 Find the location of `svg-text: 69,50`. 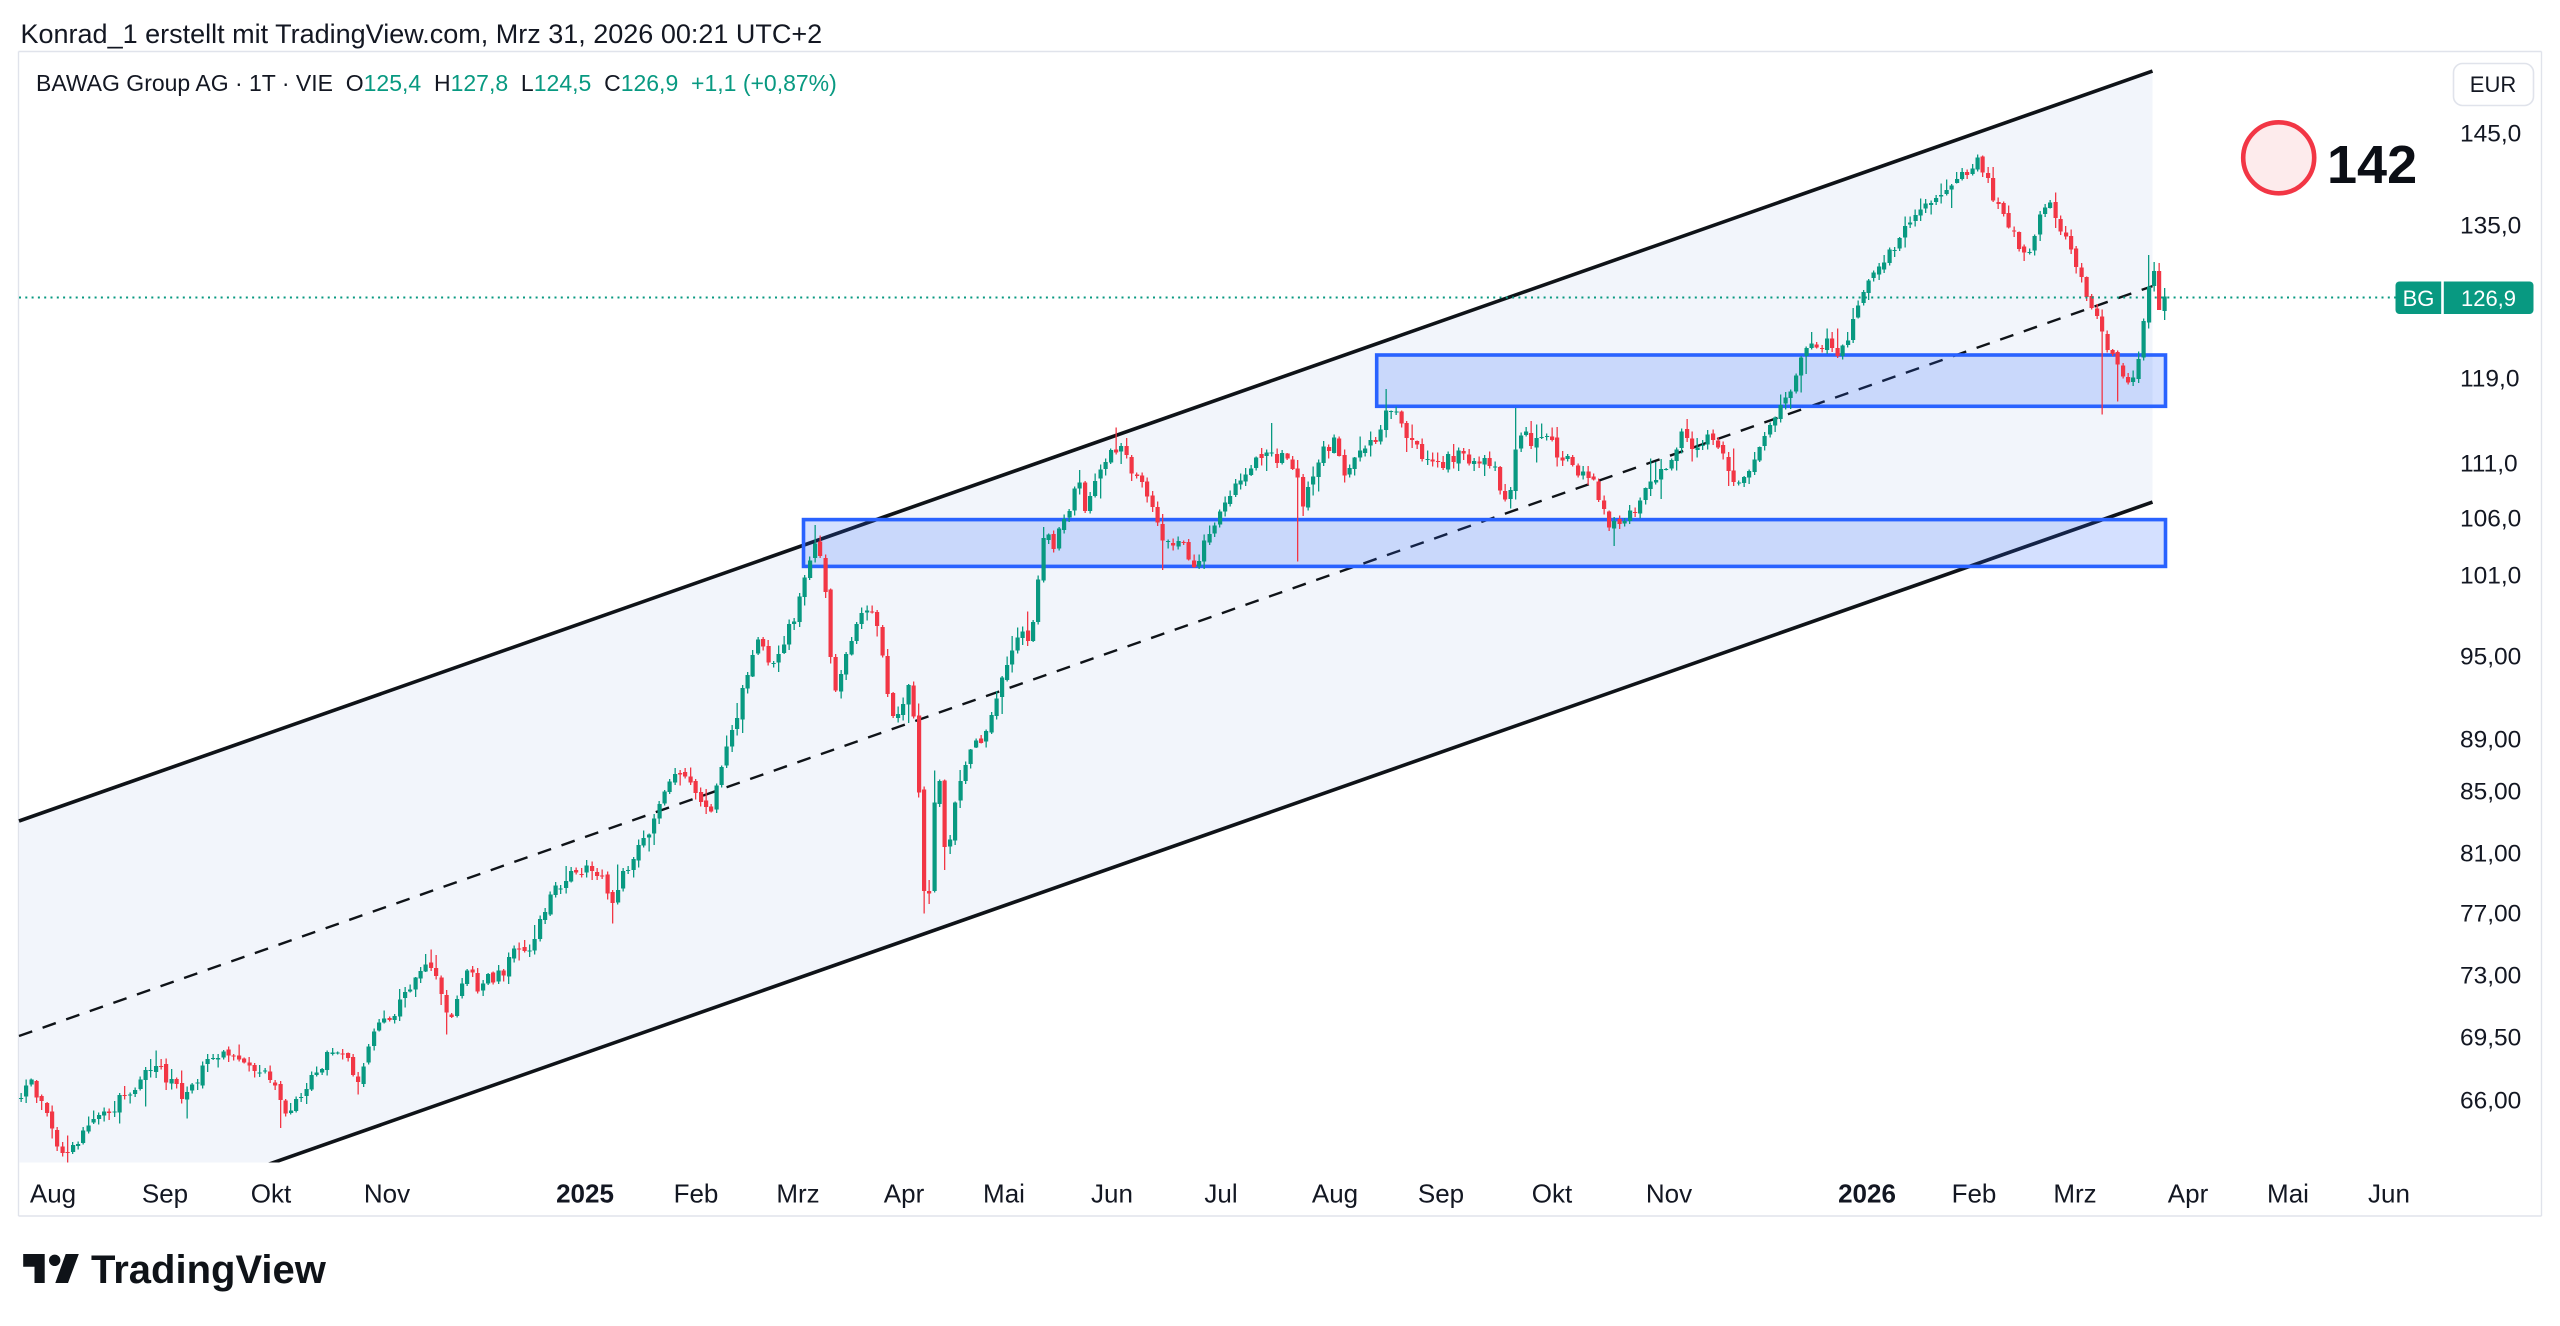

svg-text: 69,50 is located at coordinates (2490, 1038).